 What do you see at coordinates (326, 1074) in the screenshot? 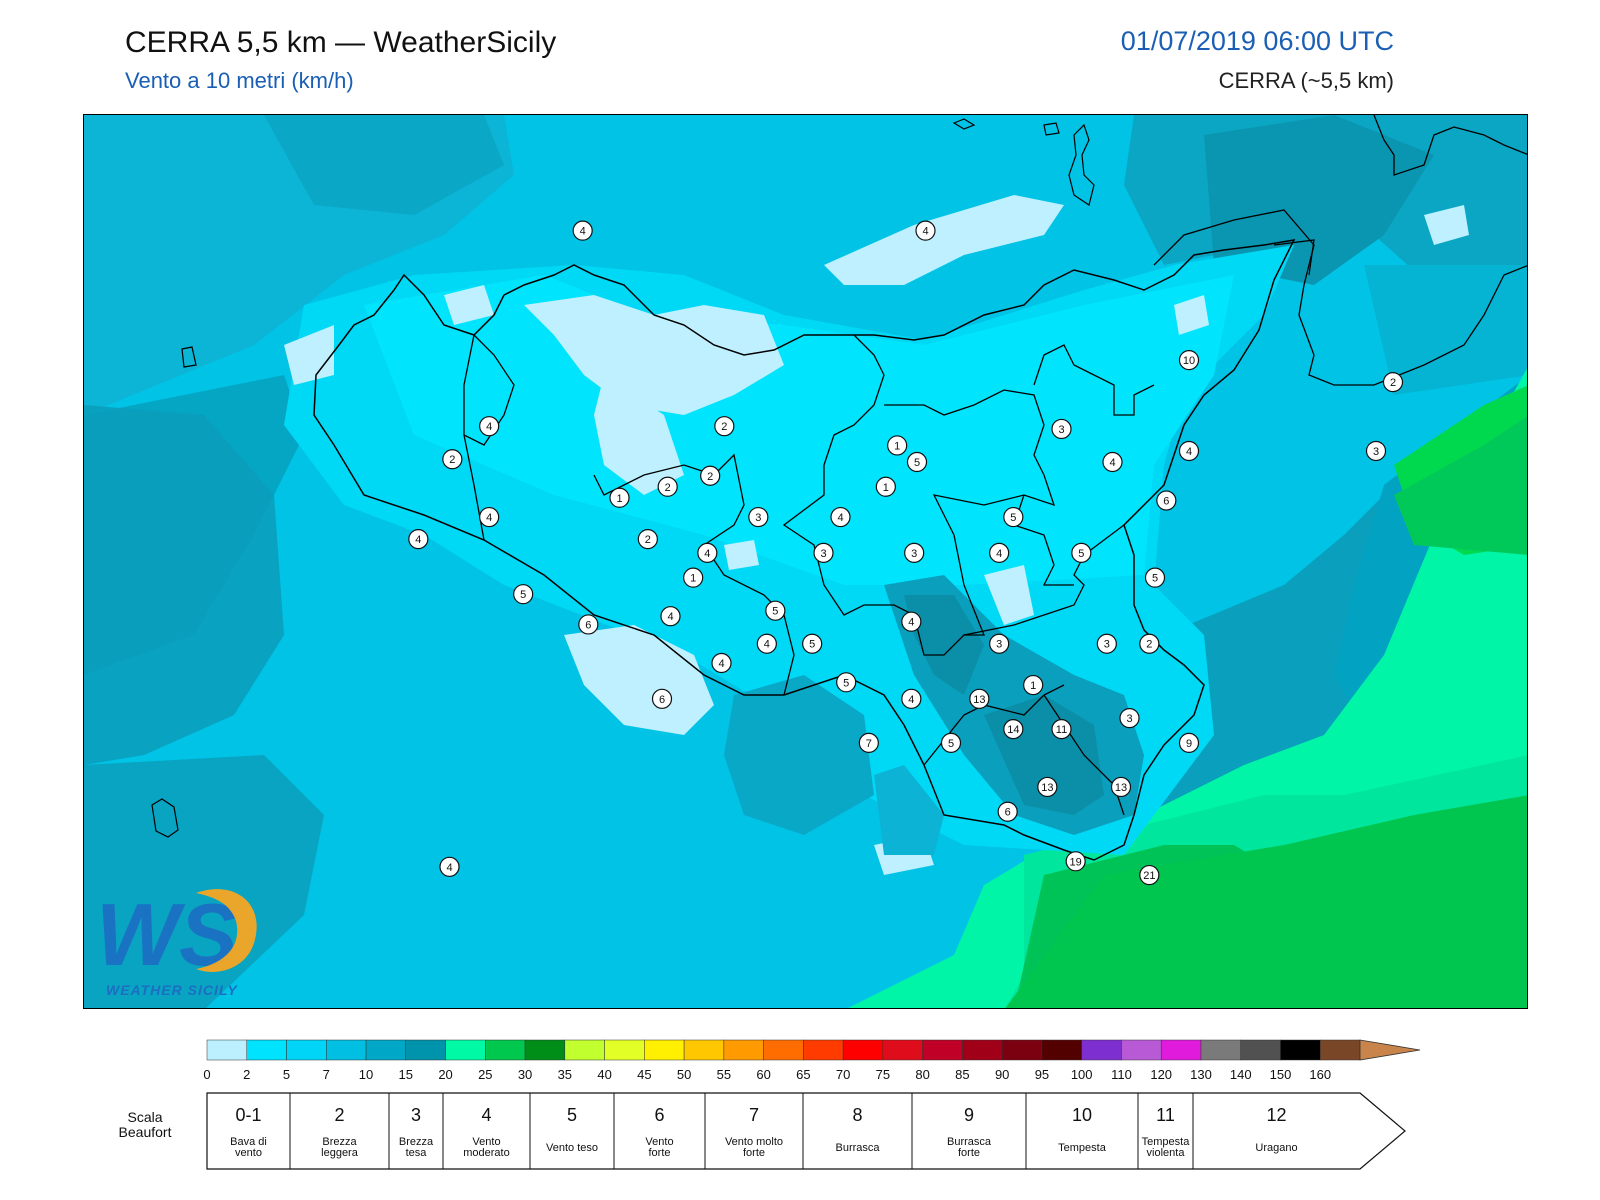
I see `colorbar-tick-label: 7` at bounding box center [326, 1074].